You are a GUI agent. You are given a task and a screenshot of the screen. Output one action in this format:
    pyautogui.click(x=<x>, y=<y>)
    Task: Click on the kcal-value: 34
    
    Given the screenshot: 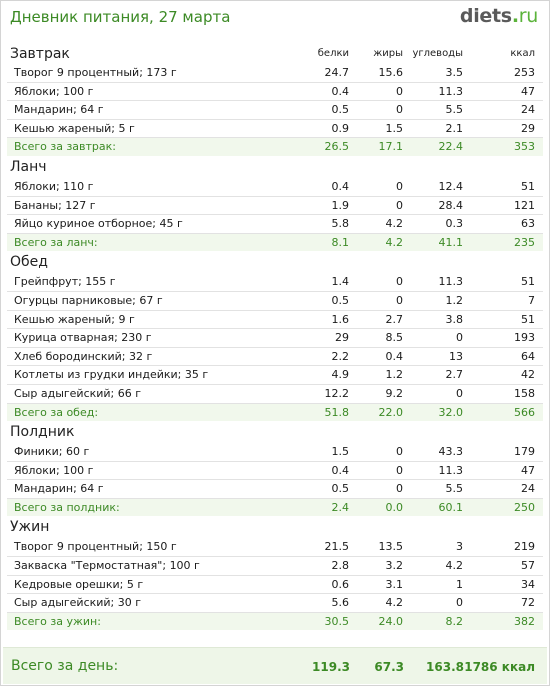 What is the action you would take?
    pyautogui.click(x=528, y=584)
    